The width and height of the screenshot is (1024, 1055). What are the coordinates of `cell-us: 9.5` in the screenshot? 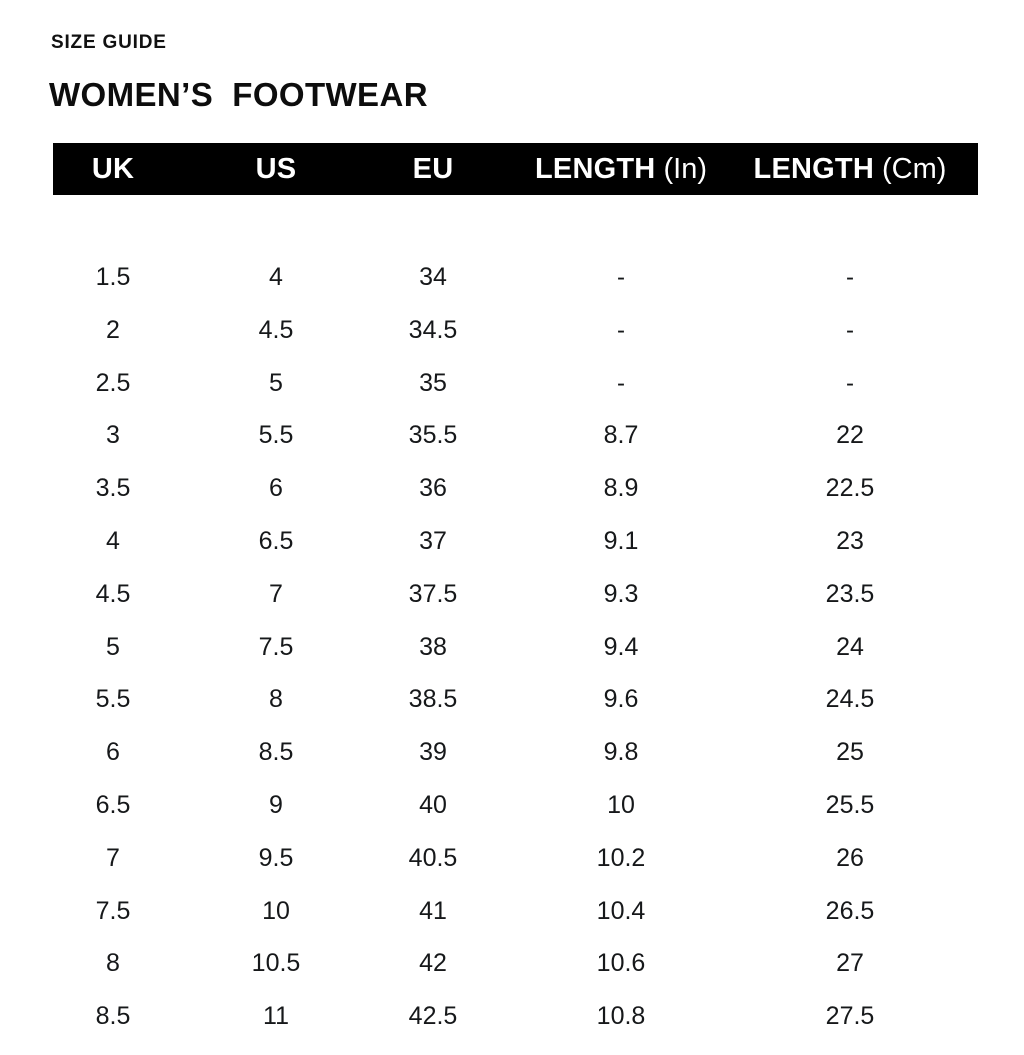 It's located at (276, 857).